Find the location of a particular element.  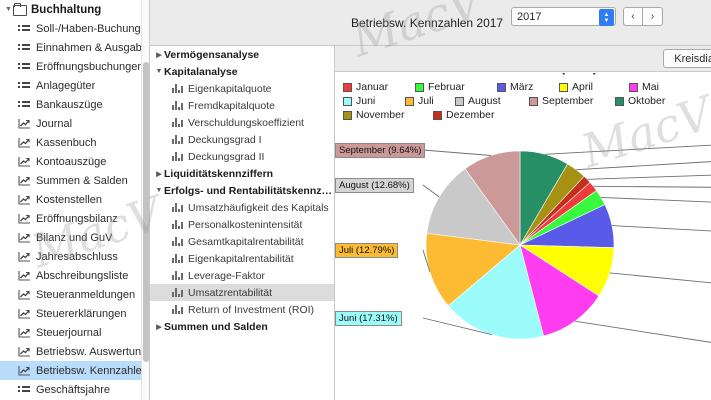

next-button: › is located at coordinates (653, 16).